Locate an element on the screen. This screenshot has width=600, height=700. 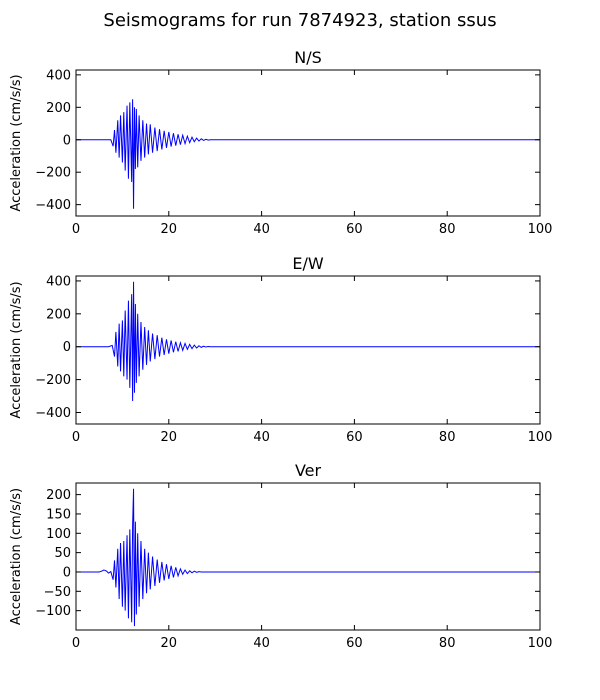
y-tick-label: 50 is located at coordinates (62, 553).